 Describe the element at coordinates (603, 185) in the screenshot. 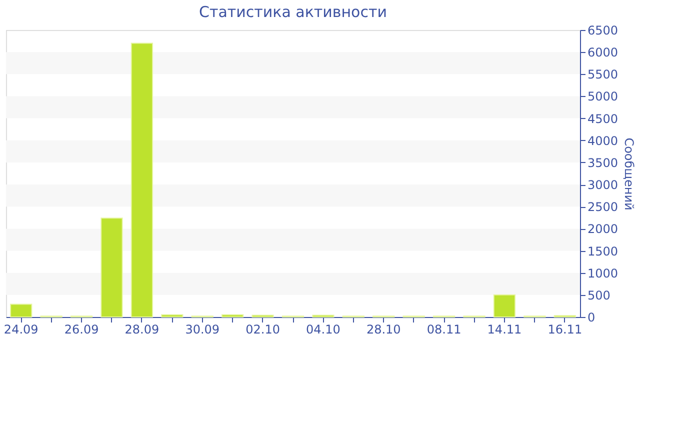

I see `y-tick-label: 3000` at that location.